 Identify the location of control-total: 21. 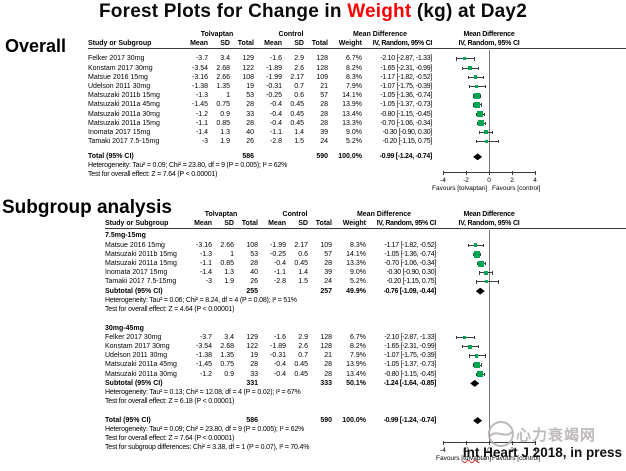
(324, 86).